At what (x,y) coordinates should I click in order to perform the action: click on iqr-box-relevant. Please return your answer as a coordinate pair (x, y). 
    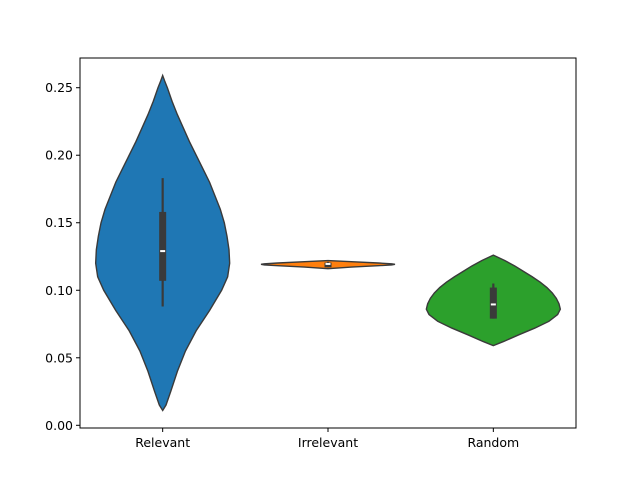
    Looking at the image, I should click on (163, 246).